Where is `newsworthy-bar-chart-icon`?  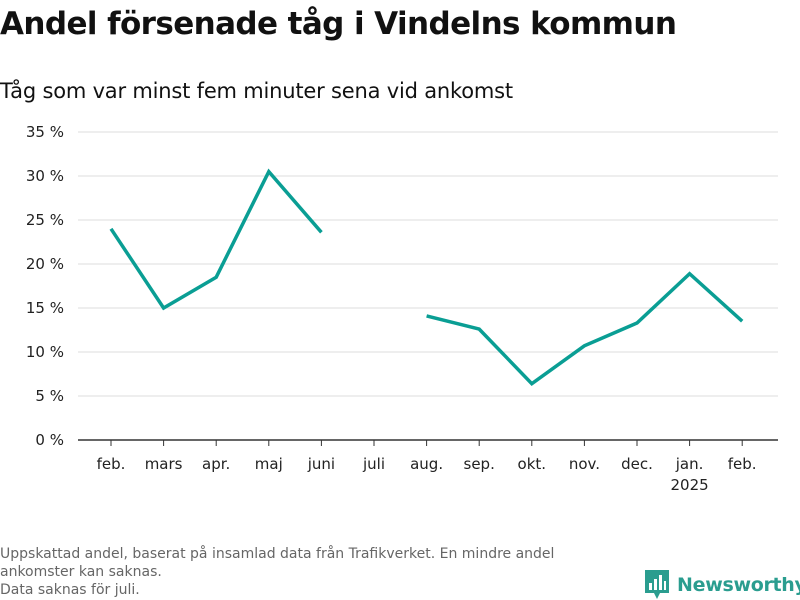 newsworthy-bar-chart-icon is located at coordinates (657, 584).